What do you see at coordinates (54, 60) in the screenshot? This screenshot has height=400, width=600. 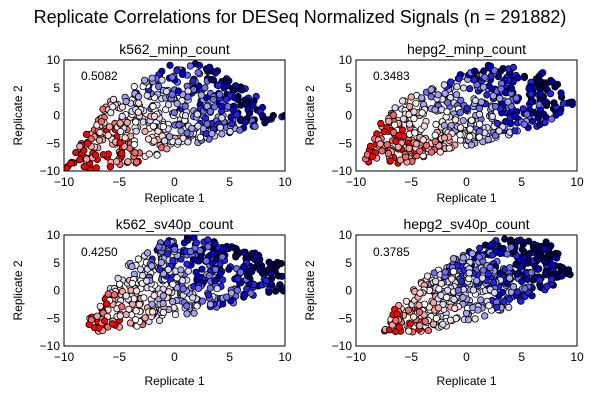 I see `y-tick-label: 10` at bounding box center [54, 60].